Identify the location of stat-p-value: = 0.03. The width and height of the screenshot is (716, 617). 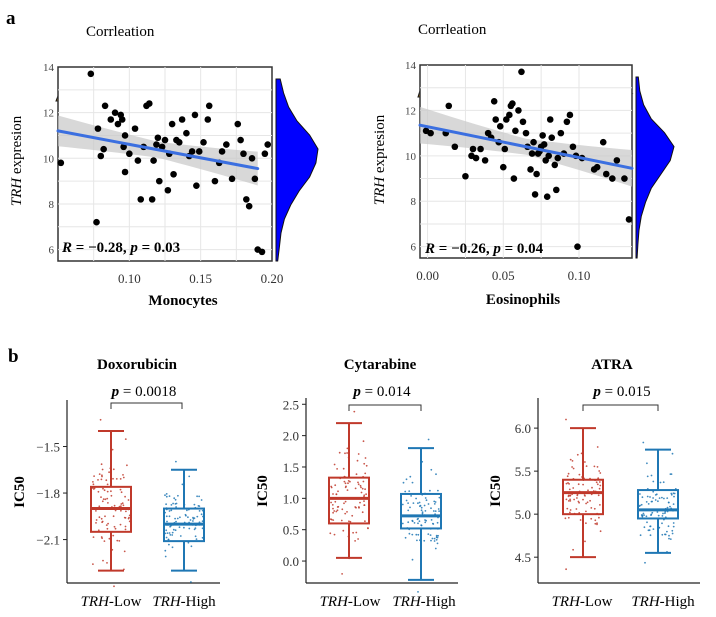
(159, 248).